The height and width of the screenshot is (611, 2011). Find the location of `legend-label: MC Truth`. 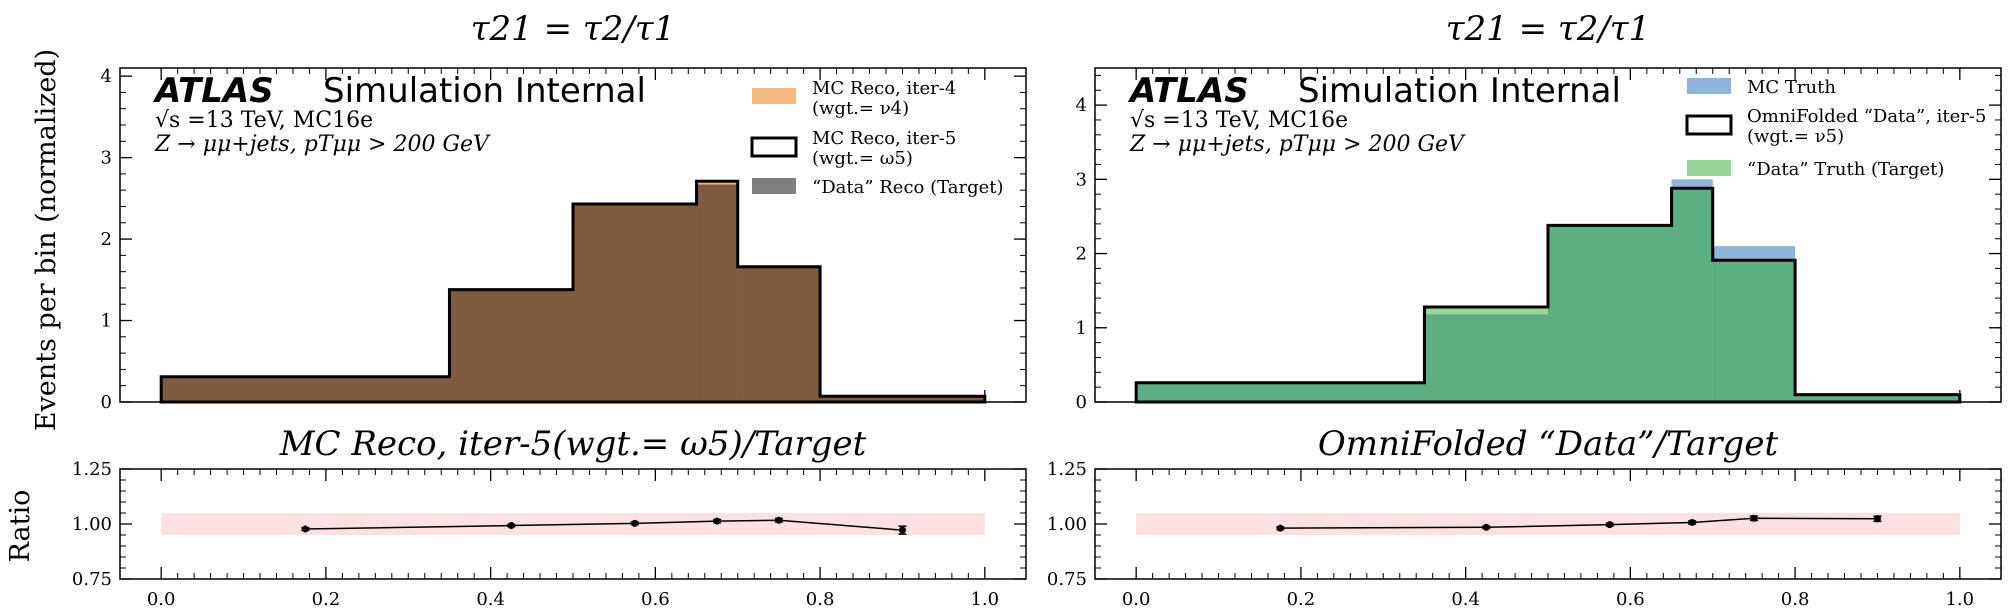

legend-label: MC Truth is located at coordinates (1791, 87).